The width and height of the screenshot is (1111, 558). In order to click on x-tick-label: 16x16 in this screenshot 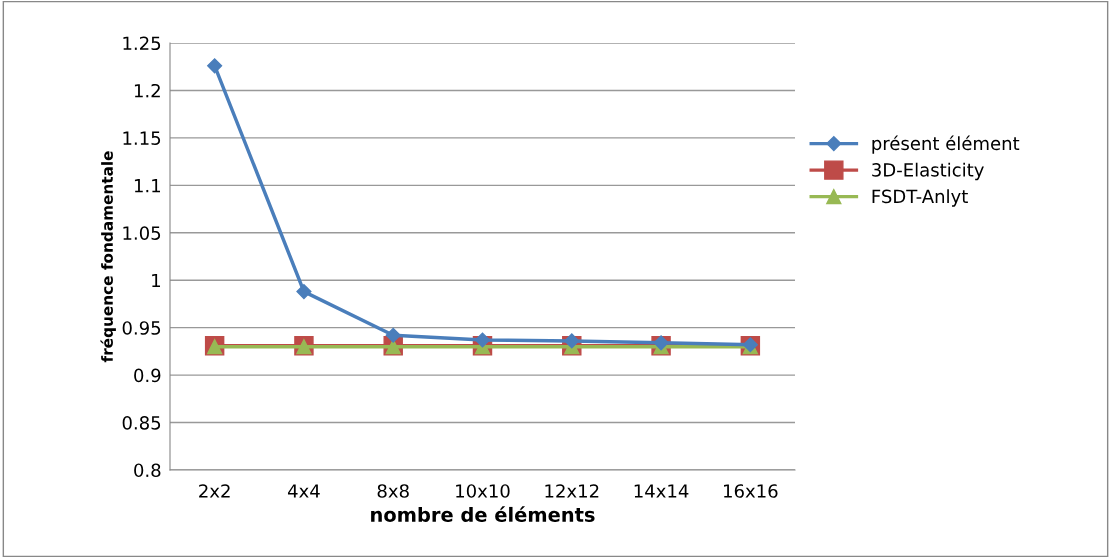, I will do `click(751, 491)`.